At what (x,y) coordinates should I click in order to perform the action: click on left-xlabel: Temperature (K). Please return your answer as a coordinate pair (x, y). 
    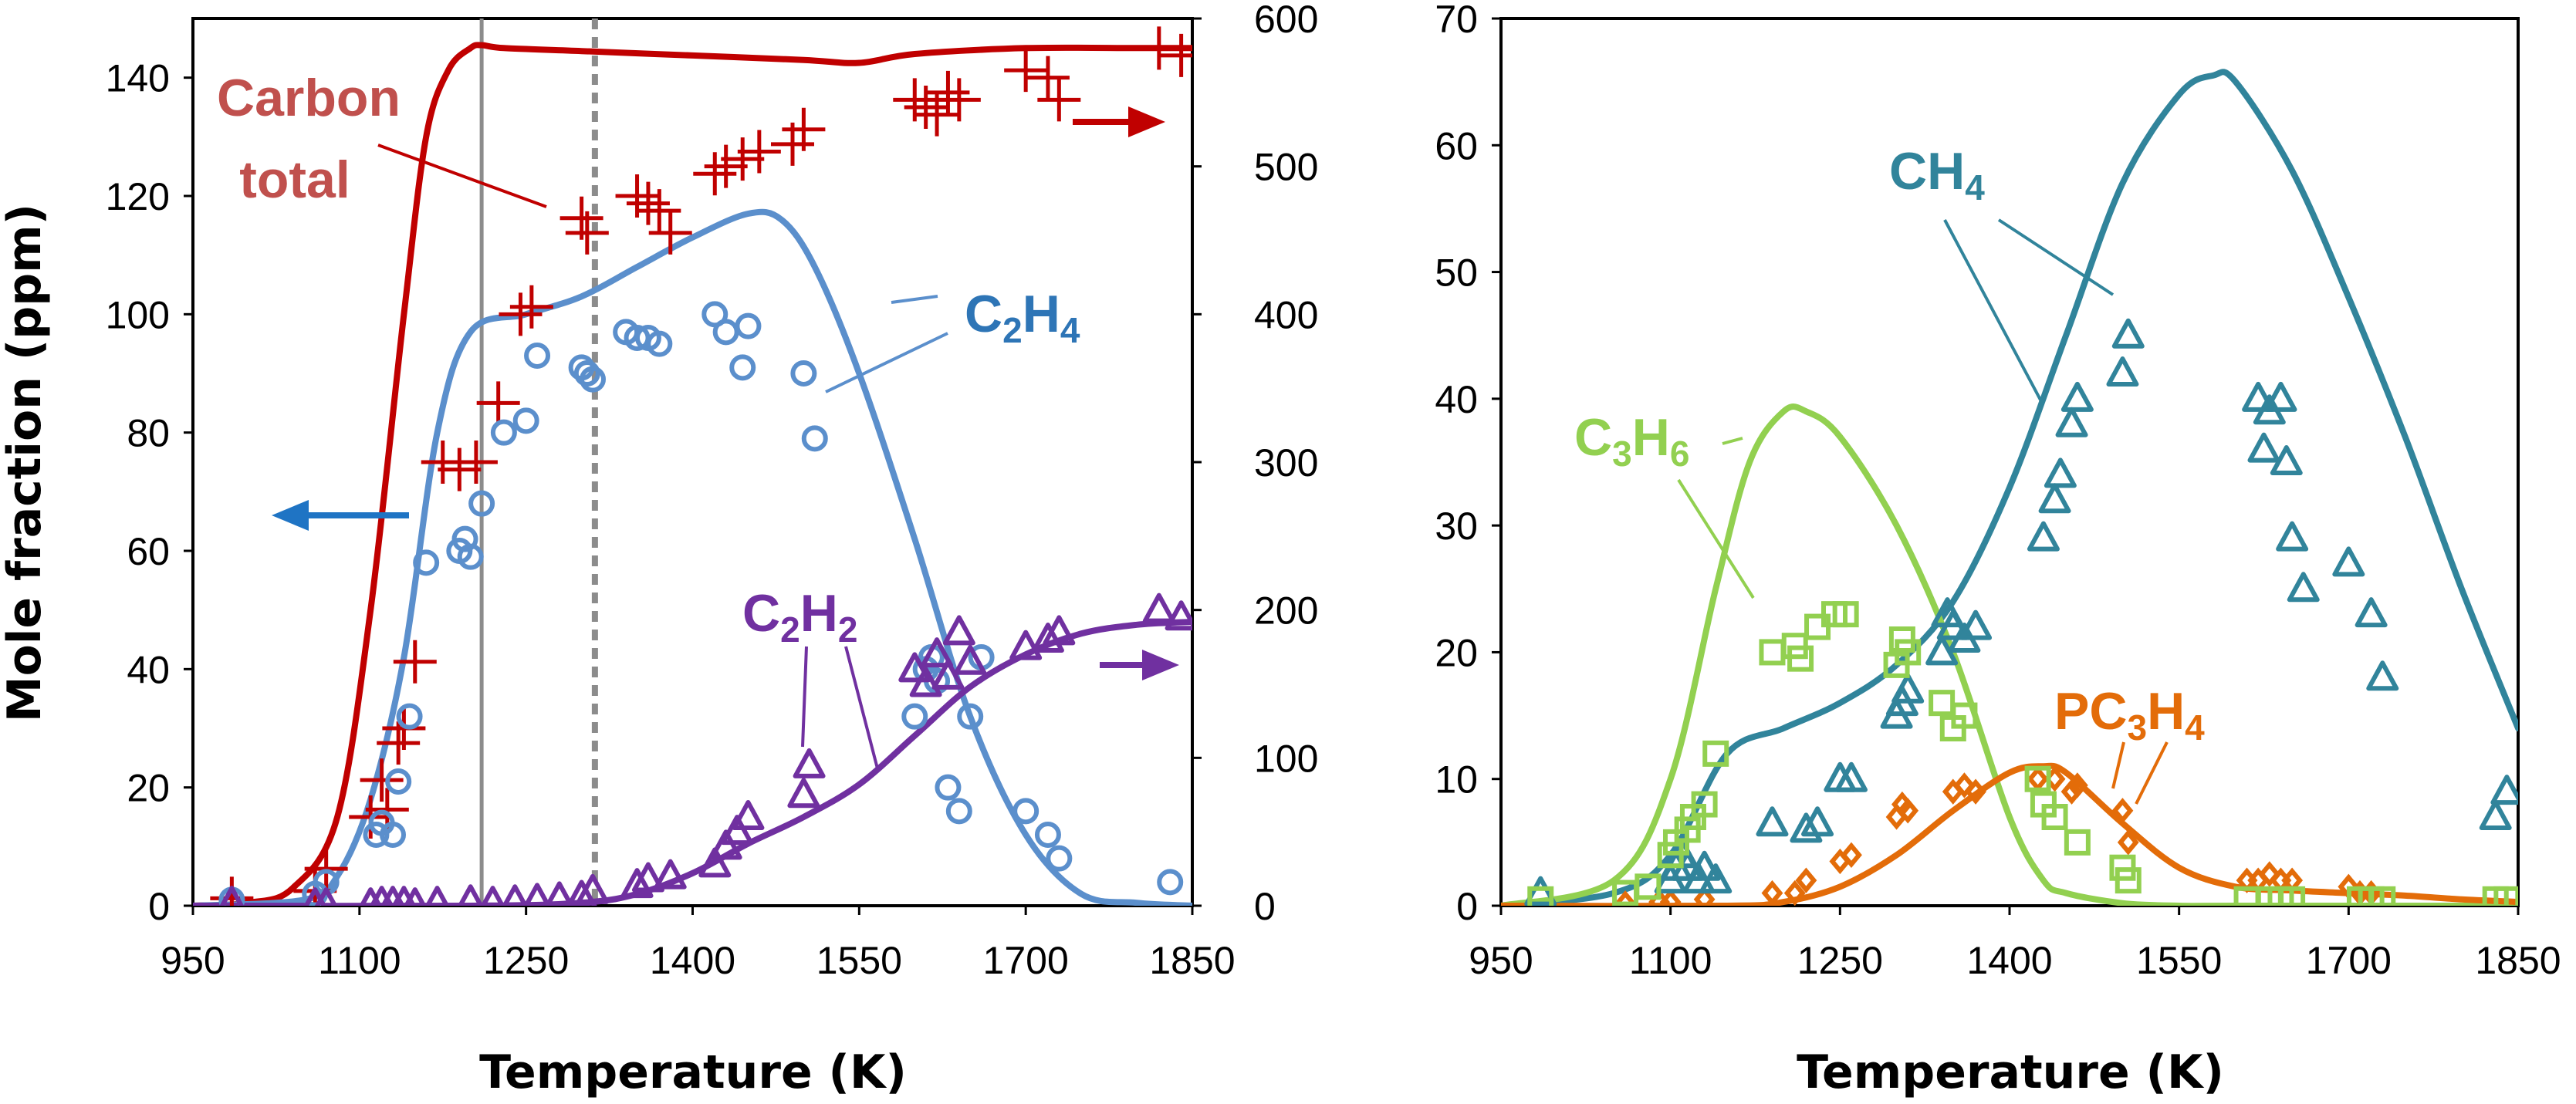
    Looking at the image, I should click on (693, 1072).